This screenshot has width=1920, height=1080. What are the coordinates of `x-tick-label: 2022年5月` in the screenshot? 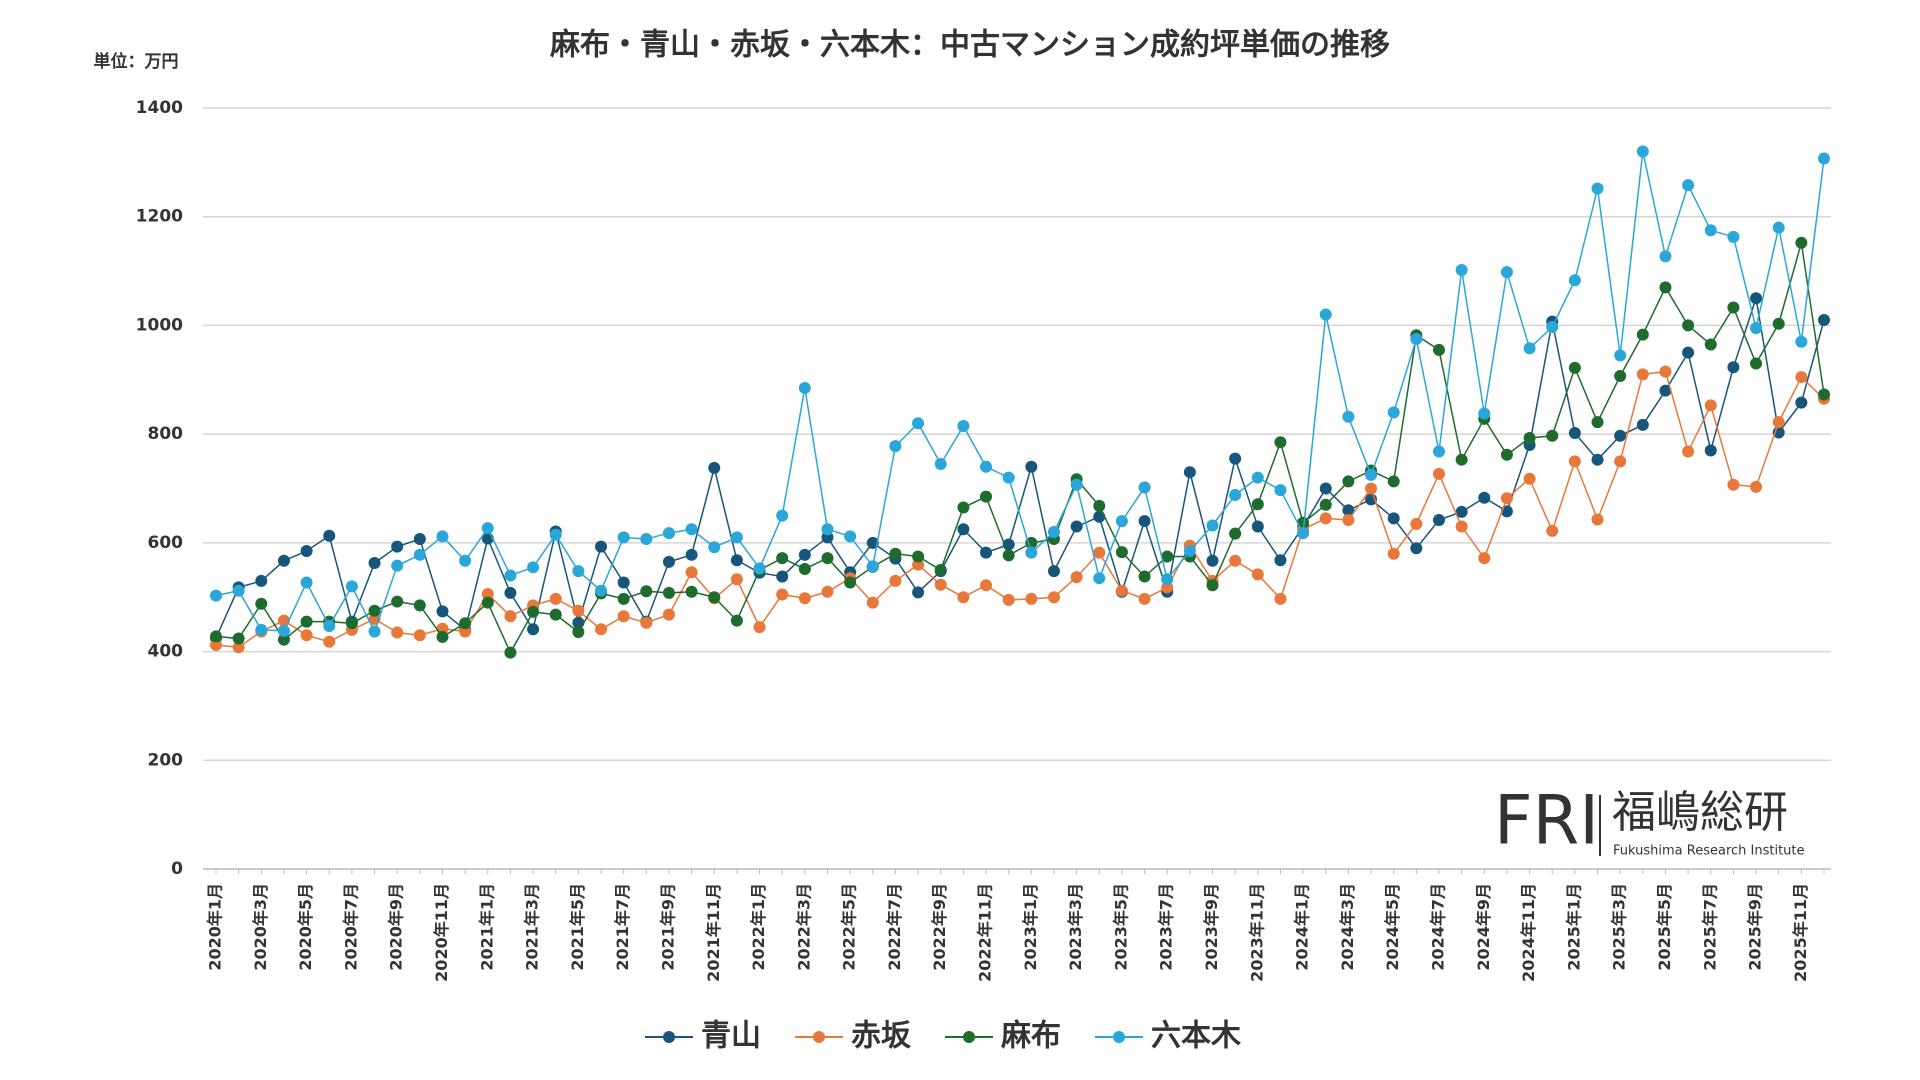 It's located at (849, 927).